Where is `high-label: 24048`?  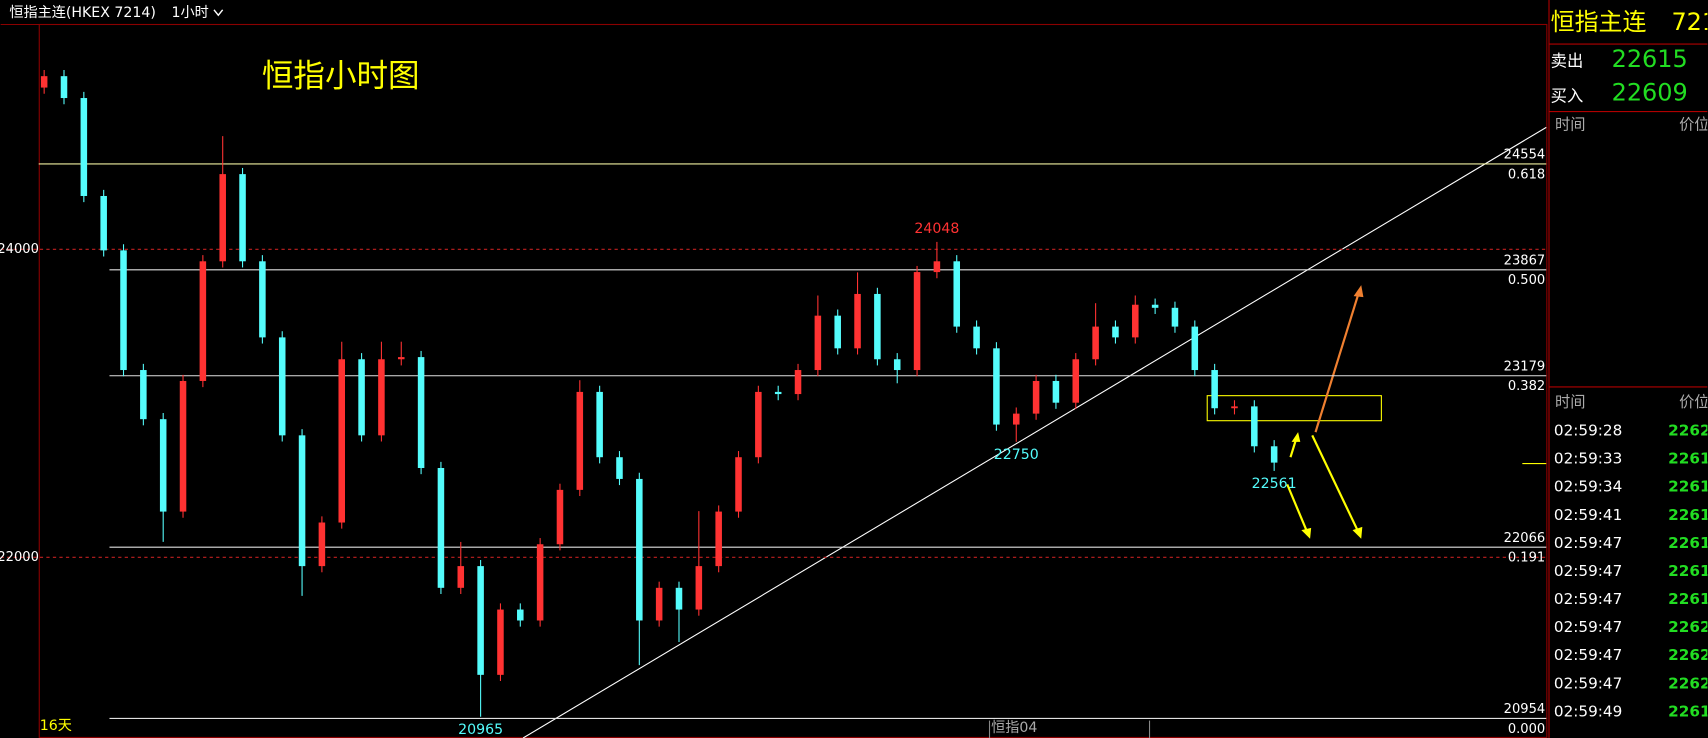
high-label: 24048 is located at coordinates (936, 229).